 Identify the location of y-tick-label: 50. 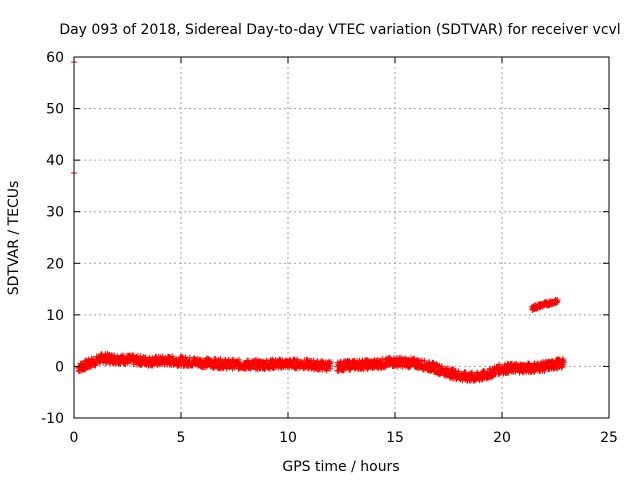
(55, 110).